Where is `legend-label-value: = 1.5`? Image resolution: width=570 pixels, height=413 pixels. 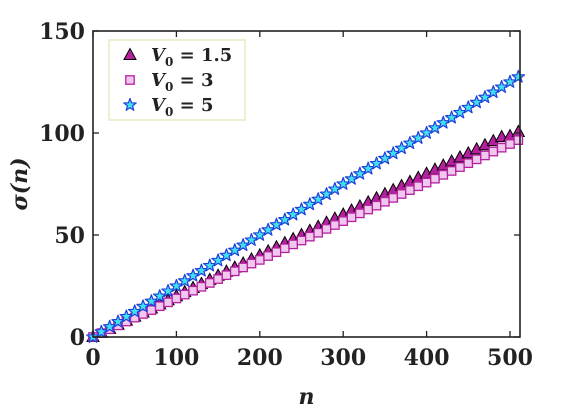
legend-label-value: = 1.5 is located at coordinates (202, 55).